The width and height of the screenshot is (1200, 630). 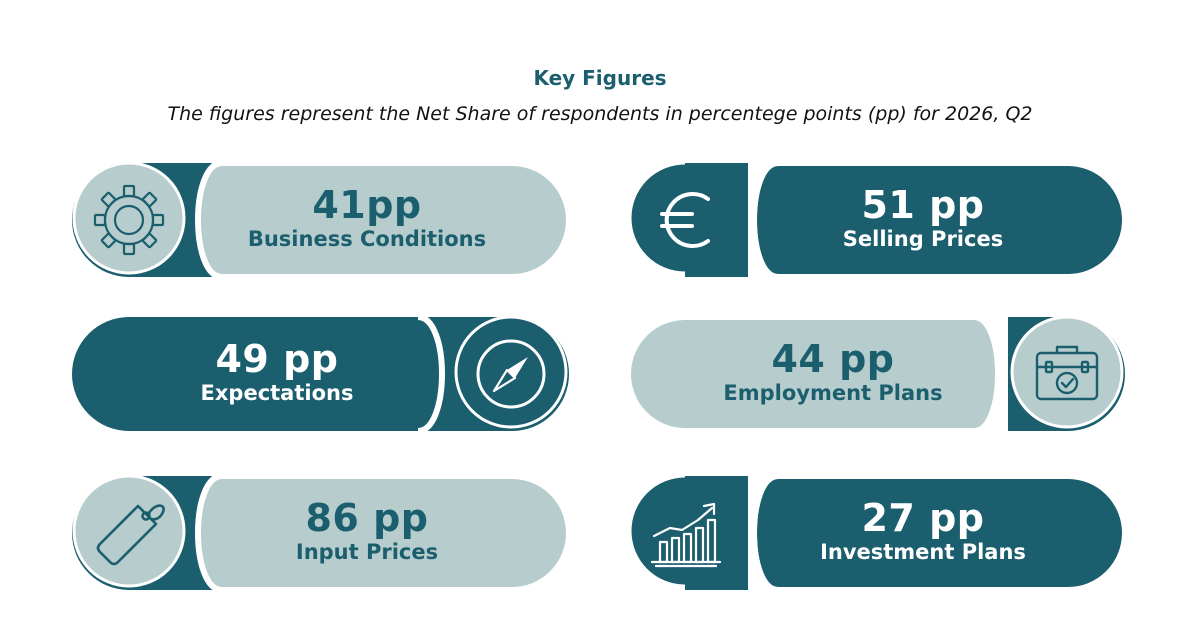 I want to click on input-prices-value: 86 pp, so click(x=367, y=518).